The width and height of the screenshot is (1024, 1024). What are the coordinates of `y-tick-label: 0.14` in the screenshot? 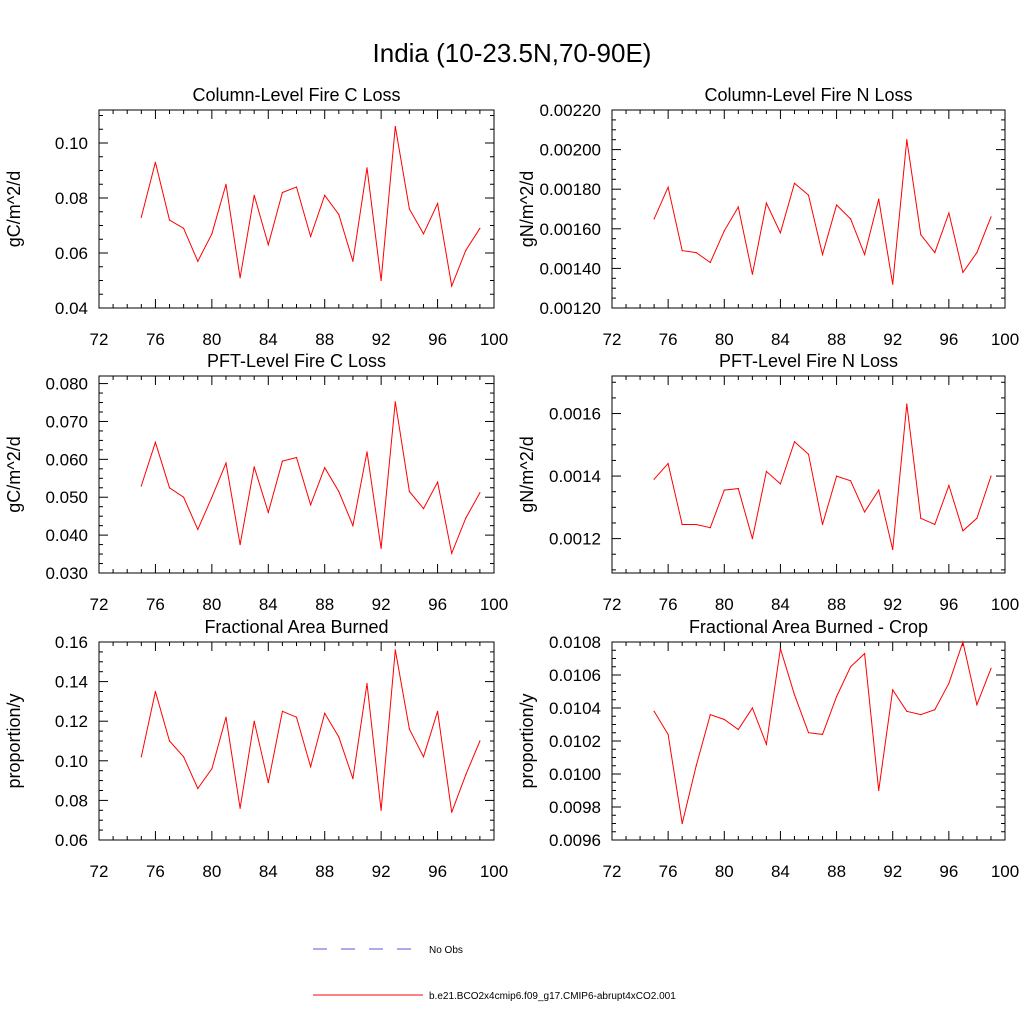 It's located at (71, 682).